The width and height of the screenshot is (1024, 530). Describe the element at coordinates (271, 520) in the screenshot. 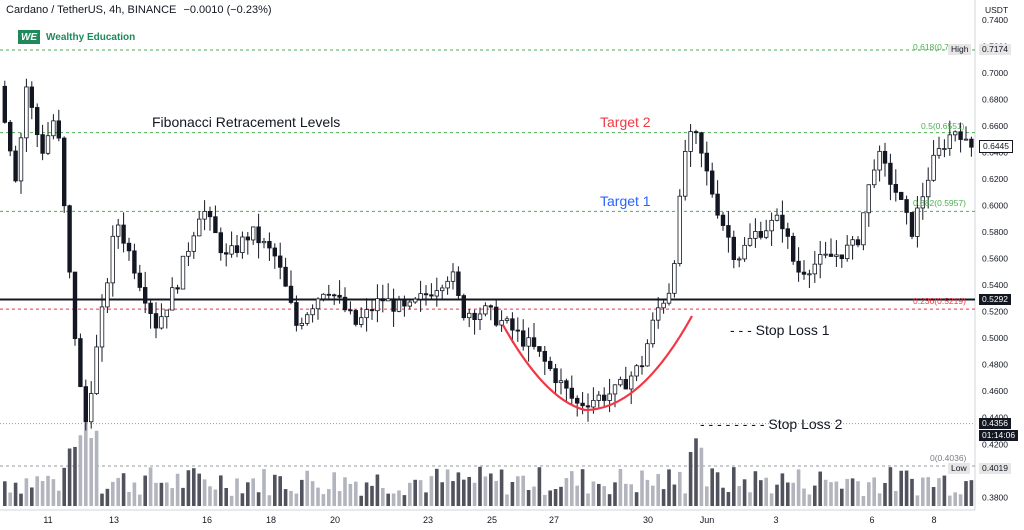

I see `x-tick-label: 18` at that location.